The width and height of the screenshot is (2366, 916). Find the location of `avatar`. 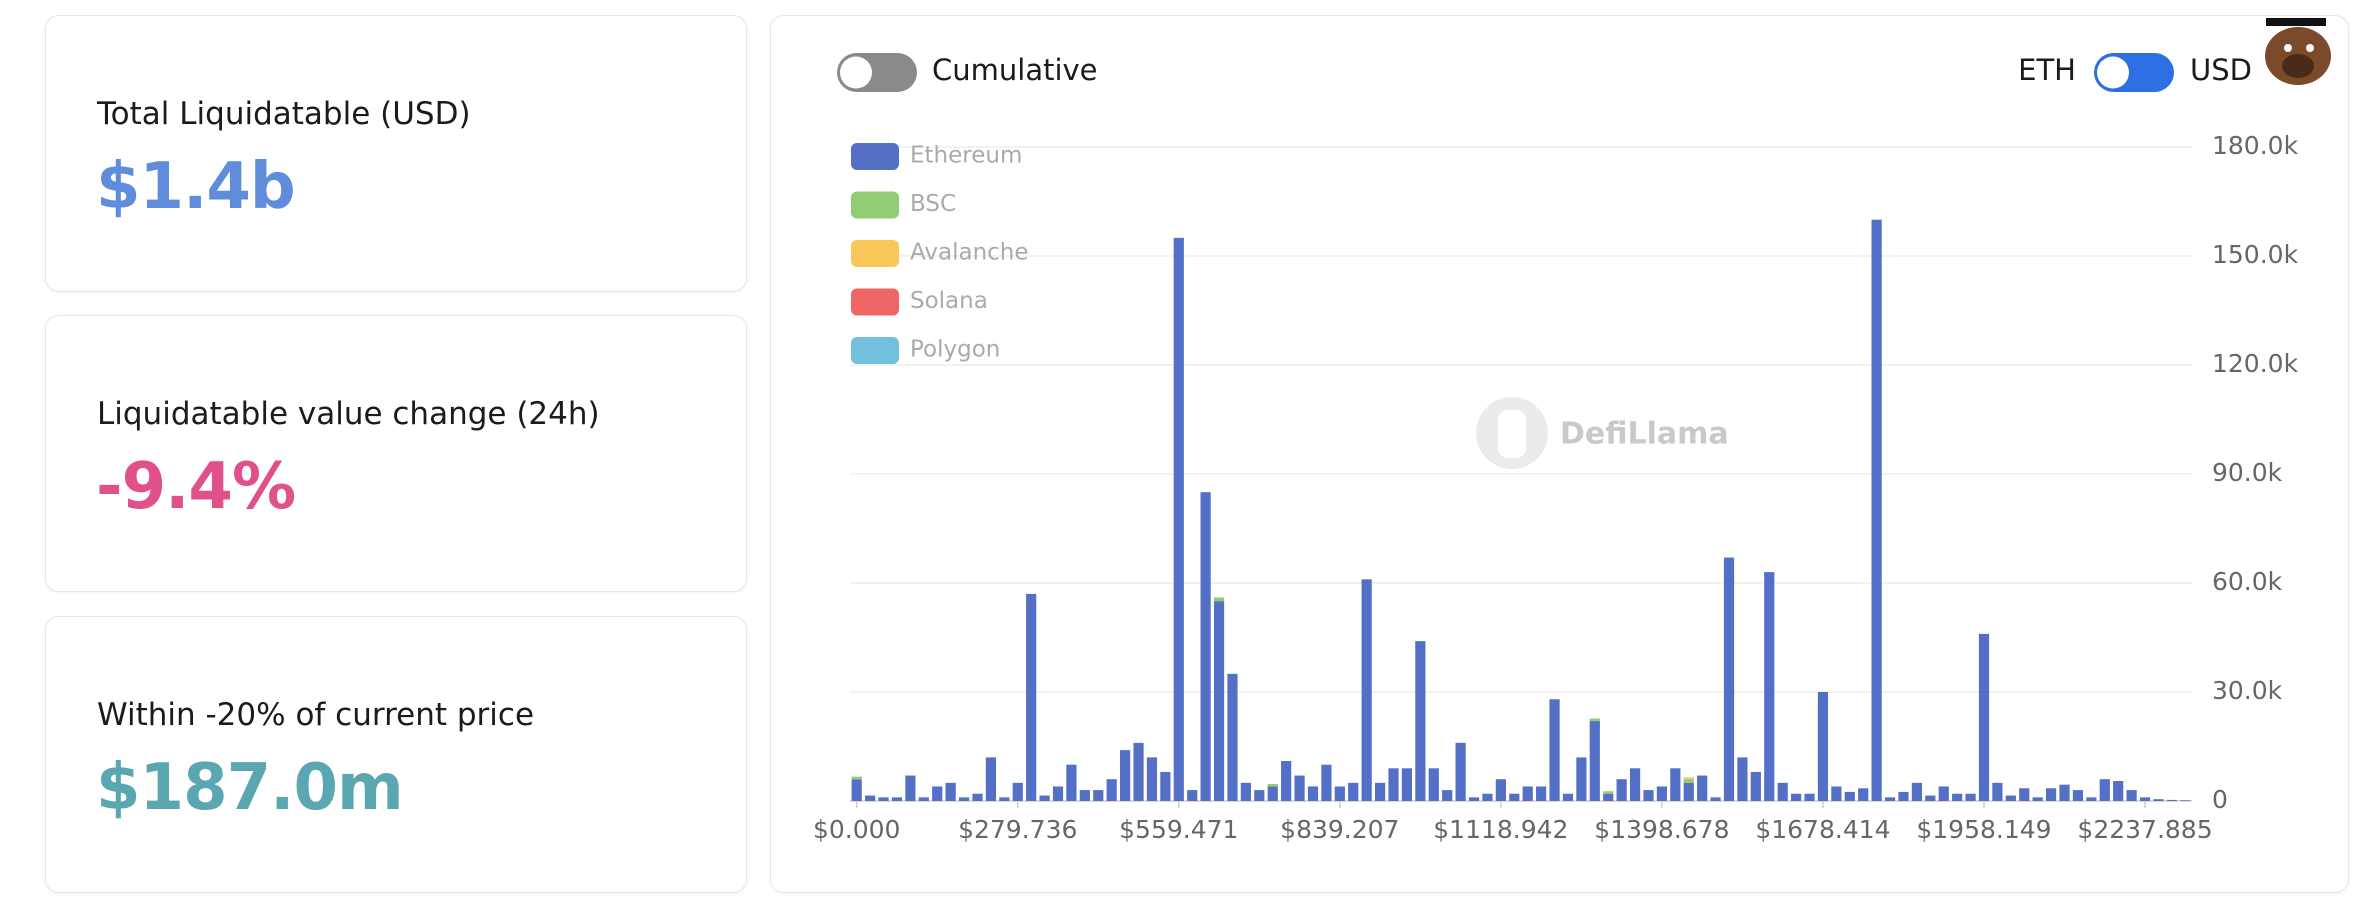

avatar is located at coordinates (2298, 51).